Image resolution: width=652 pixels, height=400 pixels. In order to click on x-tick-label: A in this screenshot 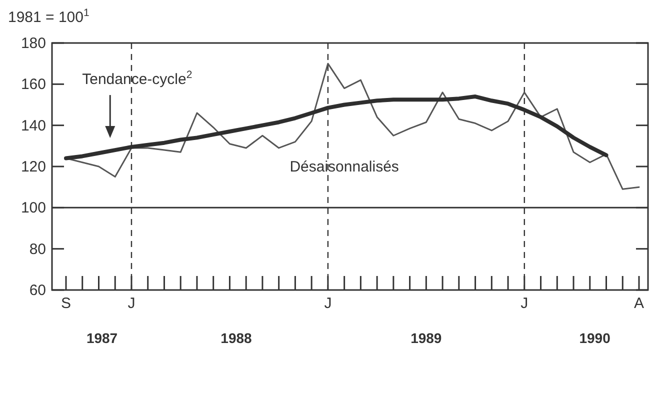, I will do `click(639, 303)`.